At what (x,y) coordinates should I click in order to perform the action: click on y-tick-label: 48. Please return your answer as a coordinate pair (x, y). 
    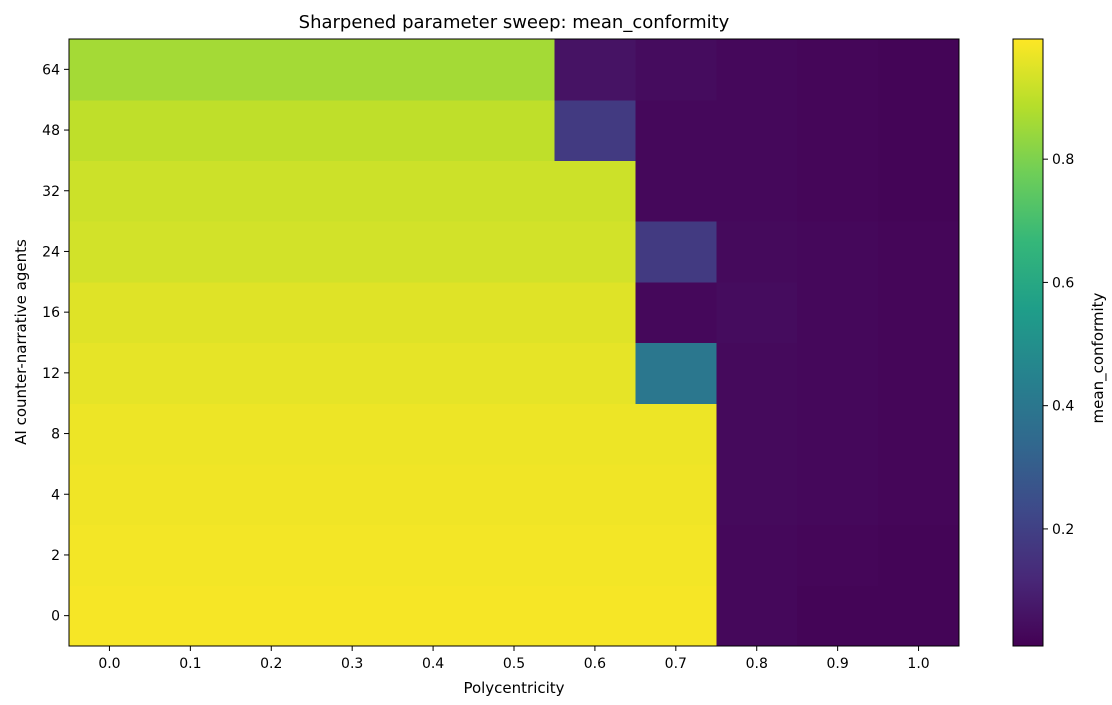
    Looking at the image, I should click on (51, 131).